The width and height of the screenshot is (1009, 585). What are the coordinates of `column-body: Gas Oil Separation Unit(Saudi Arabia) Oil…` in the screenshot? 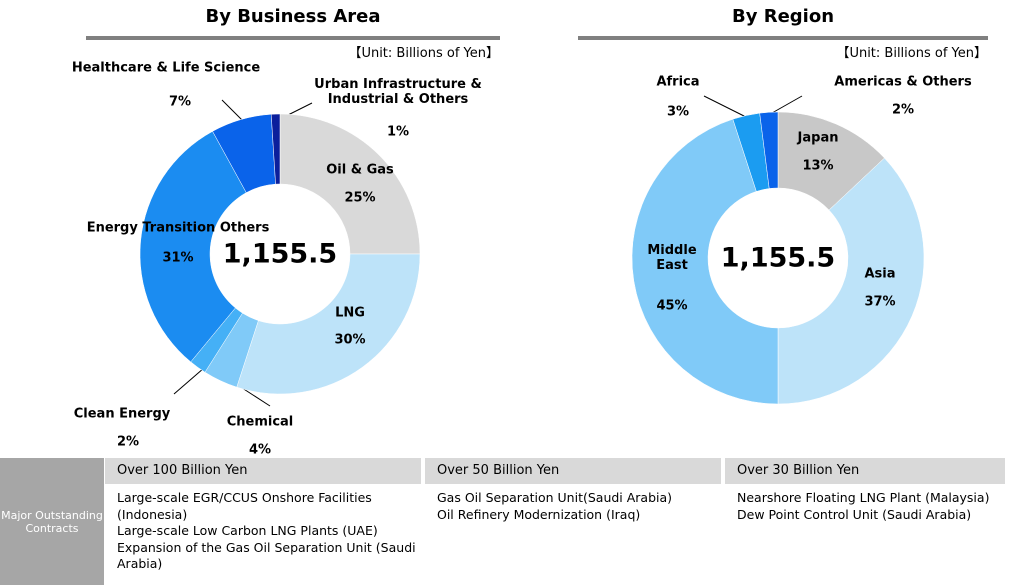 It's located at (575, 506).